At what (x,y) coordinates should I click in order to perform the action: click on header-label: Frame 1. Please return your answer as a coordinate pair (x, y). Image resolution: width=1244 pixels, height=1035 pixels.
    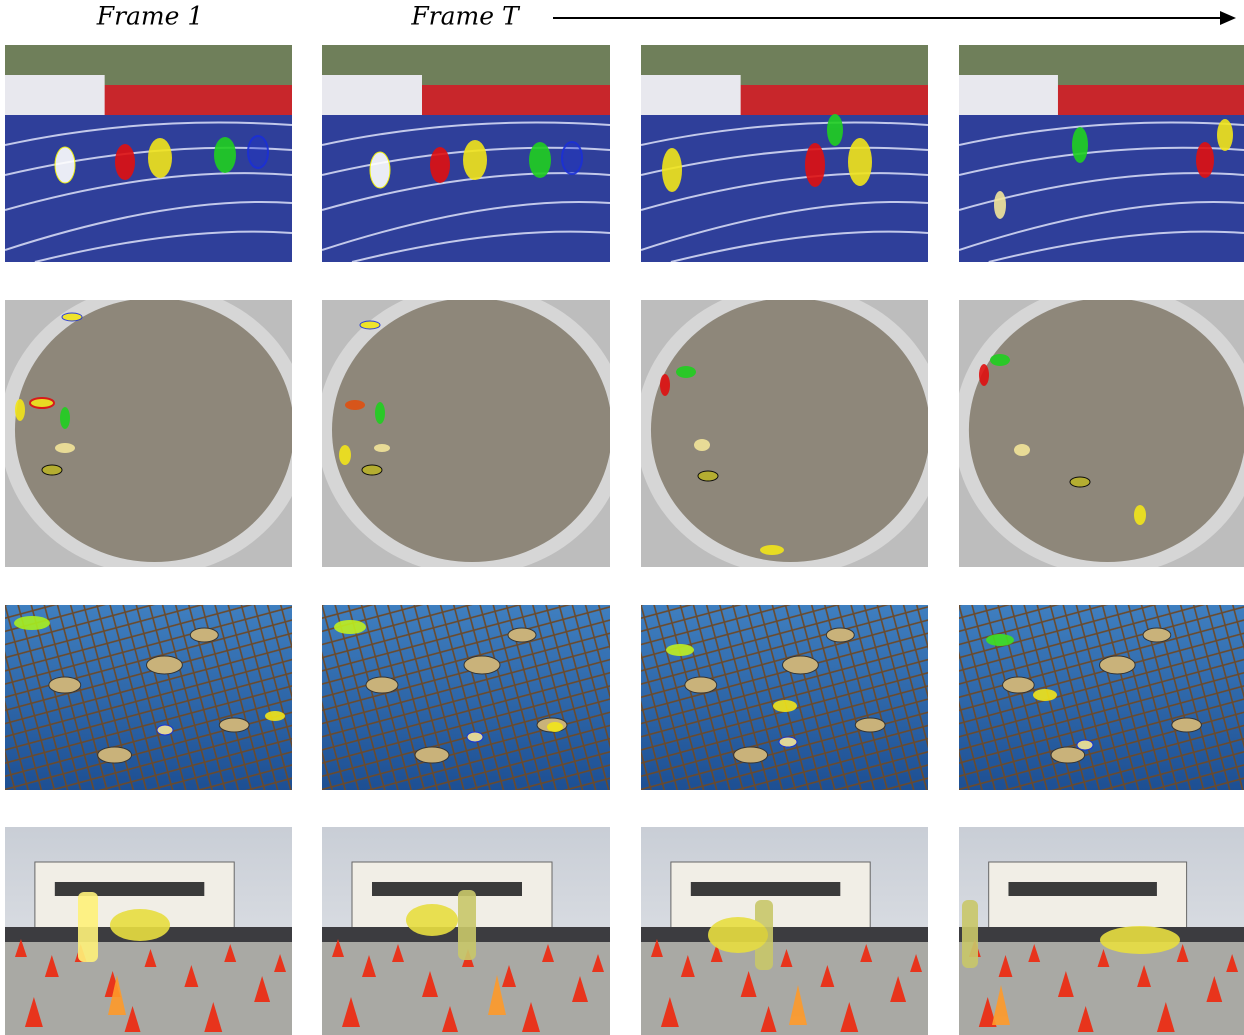
    Looking at the image, I should click on (150, 16).